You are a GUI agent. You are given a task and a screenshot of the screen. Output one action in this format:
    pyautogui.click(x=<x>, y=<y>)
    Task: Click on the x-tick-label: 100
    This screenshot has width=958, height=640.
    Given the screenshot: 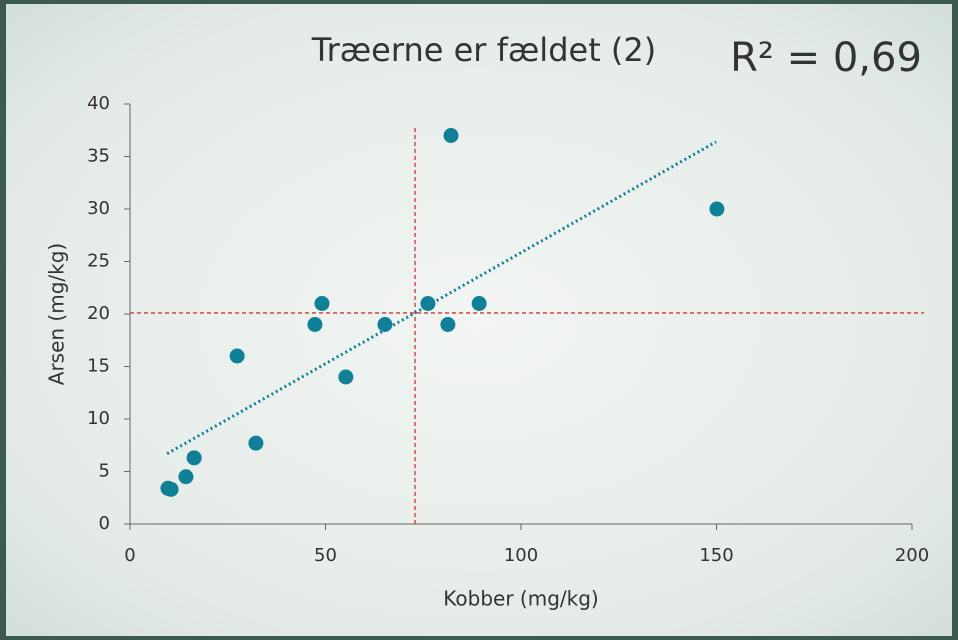 What is the action you would take?
    pyautogui.click(x=521, y=555)
    